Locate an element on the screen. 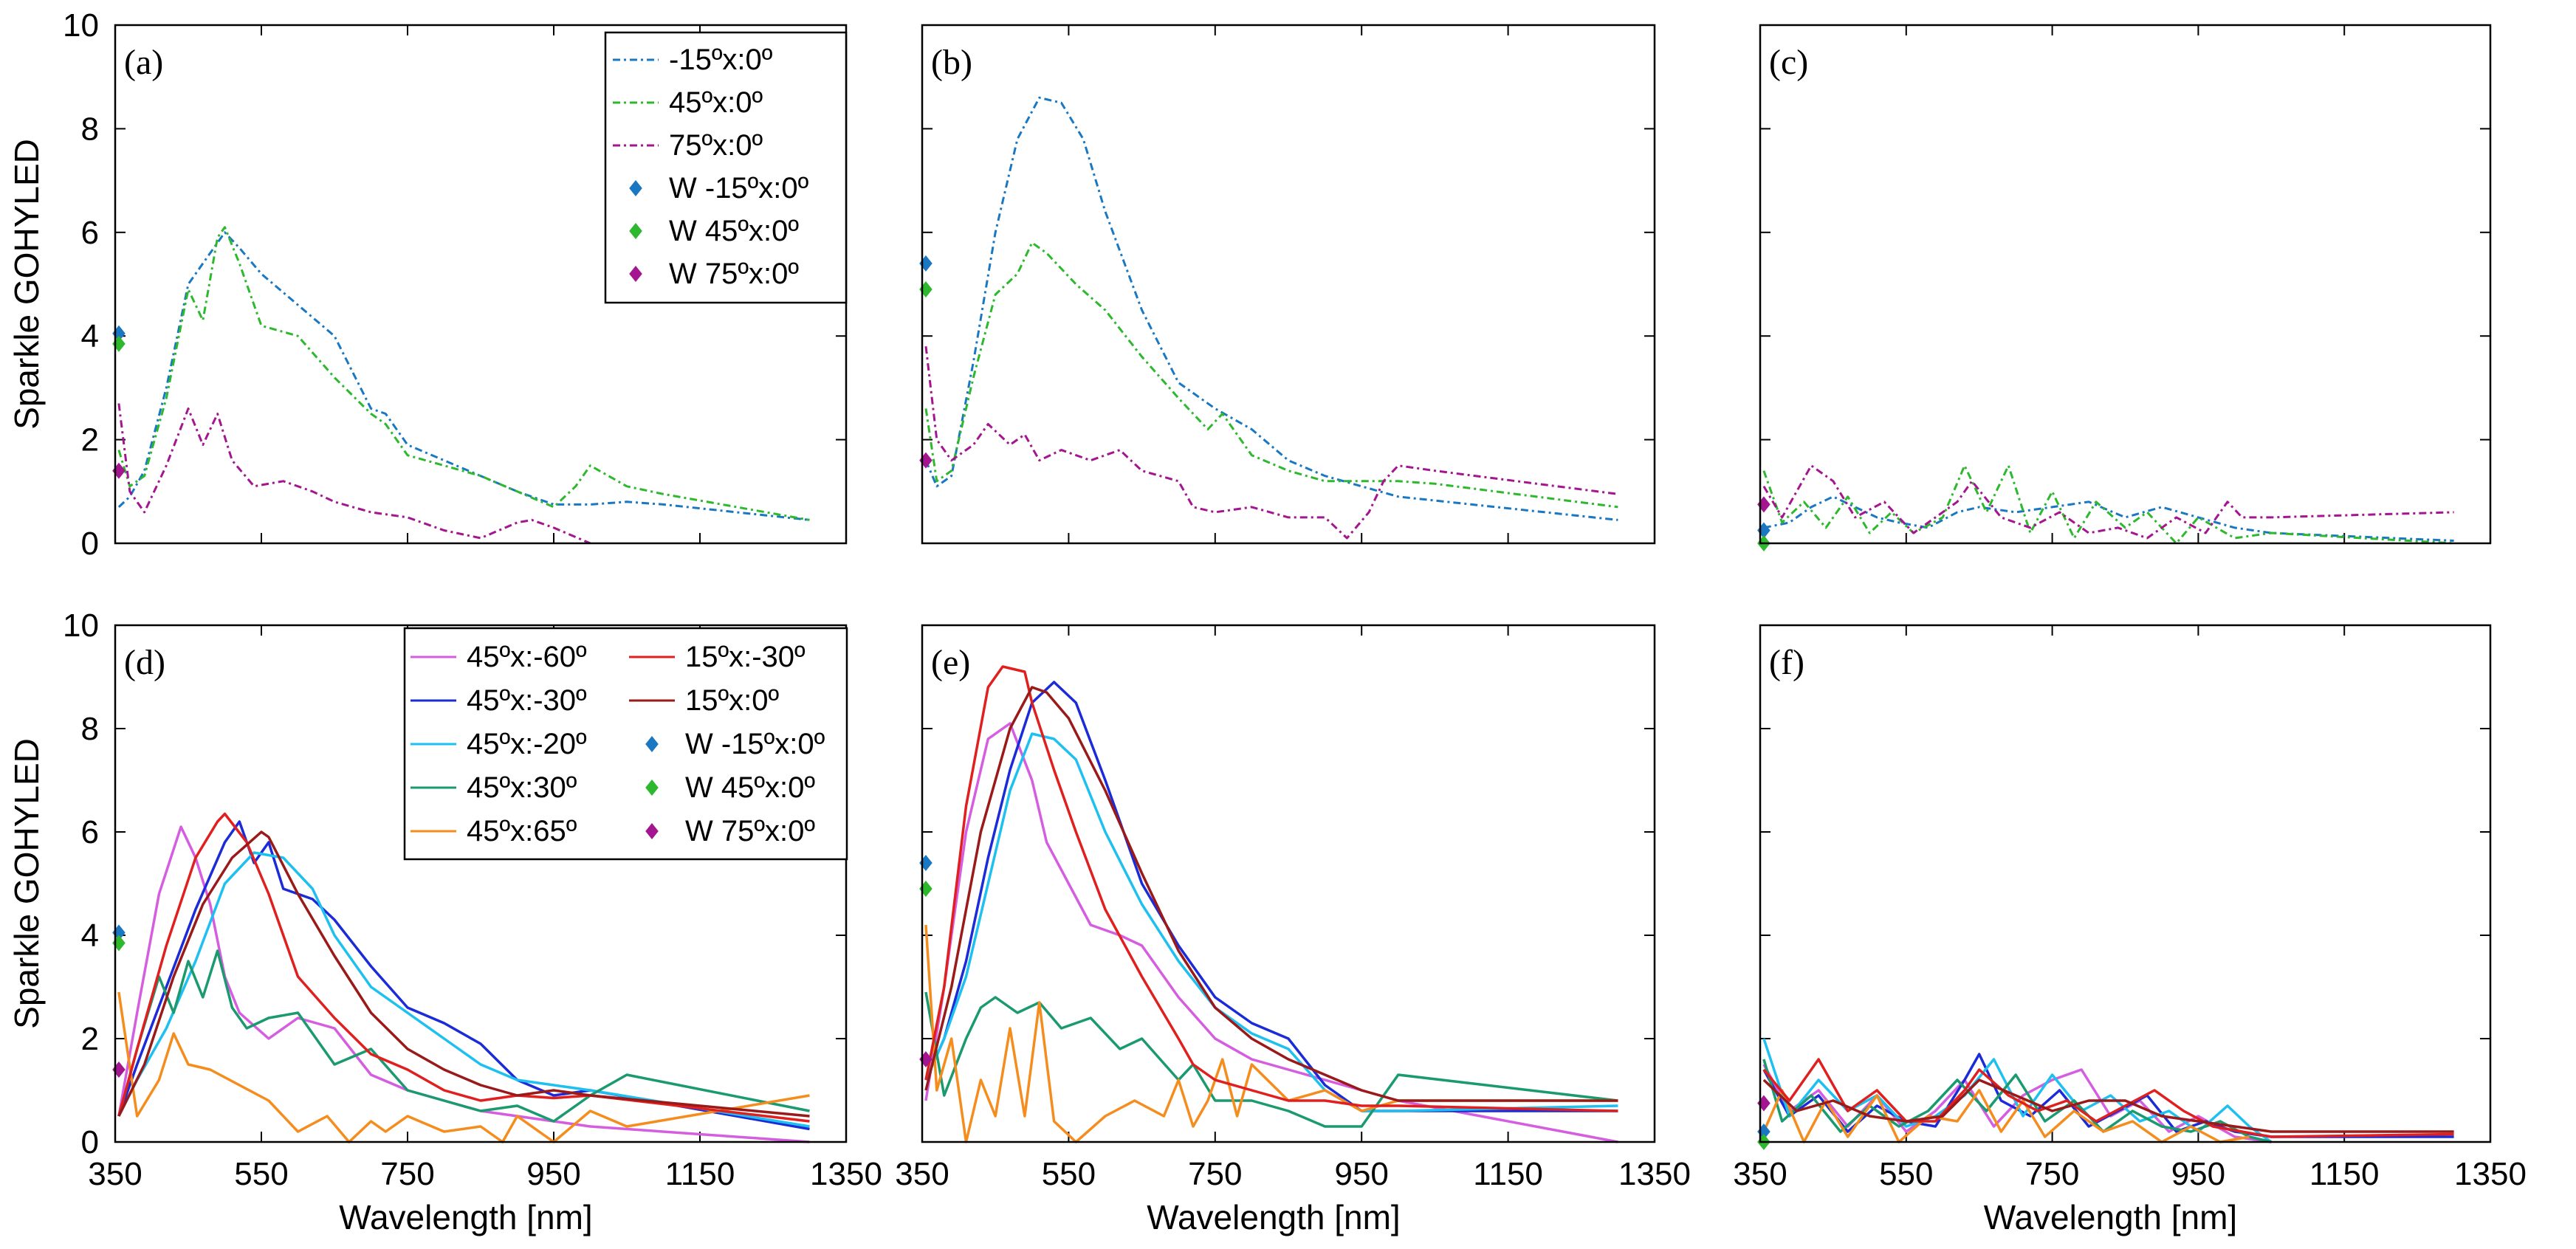 Image resolution: width=2576 pixels, height=1249 pixels. y-tick-label: 2 is located at coordinates (90, 1039).